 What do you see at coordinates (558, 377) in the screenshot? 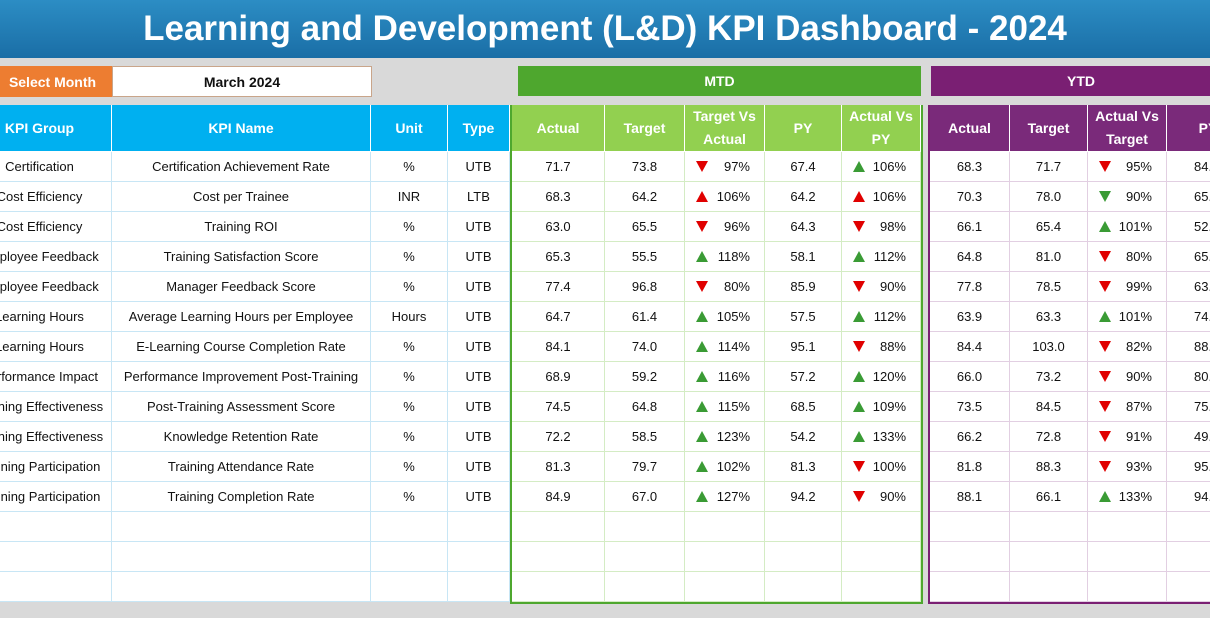
I see `mtd-cell: 68.9` at bounding box center [558, 377].